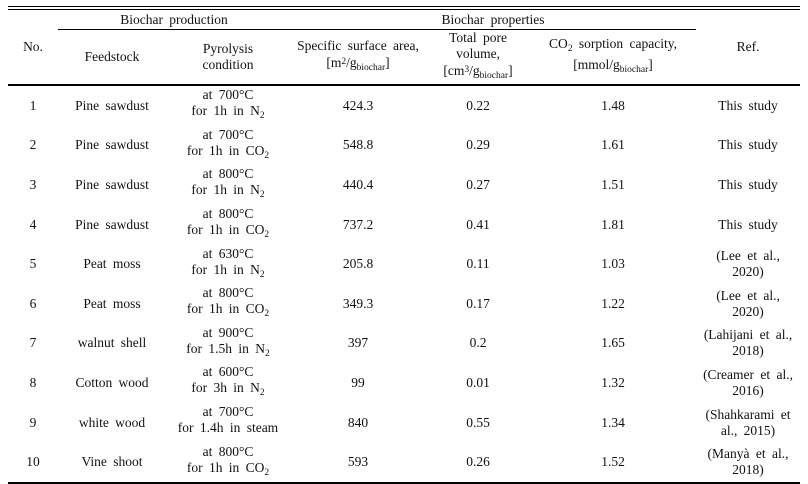 This screenshot has width=808, height=484. Describe the element at coordinates (613, 462) in the screenshot. I see `row-co2: 1.52` at that location.